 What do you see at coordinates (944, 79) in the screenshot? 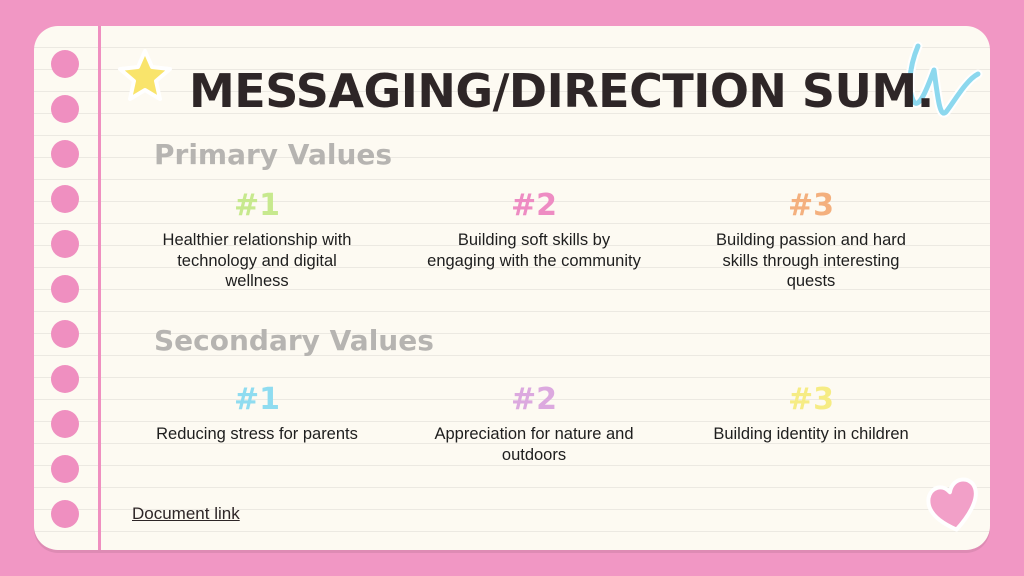
I see `scribble-icon` at bounding box center [944, 79].